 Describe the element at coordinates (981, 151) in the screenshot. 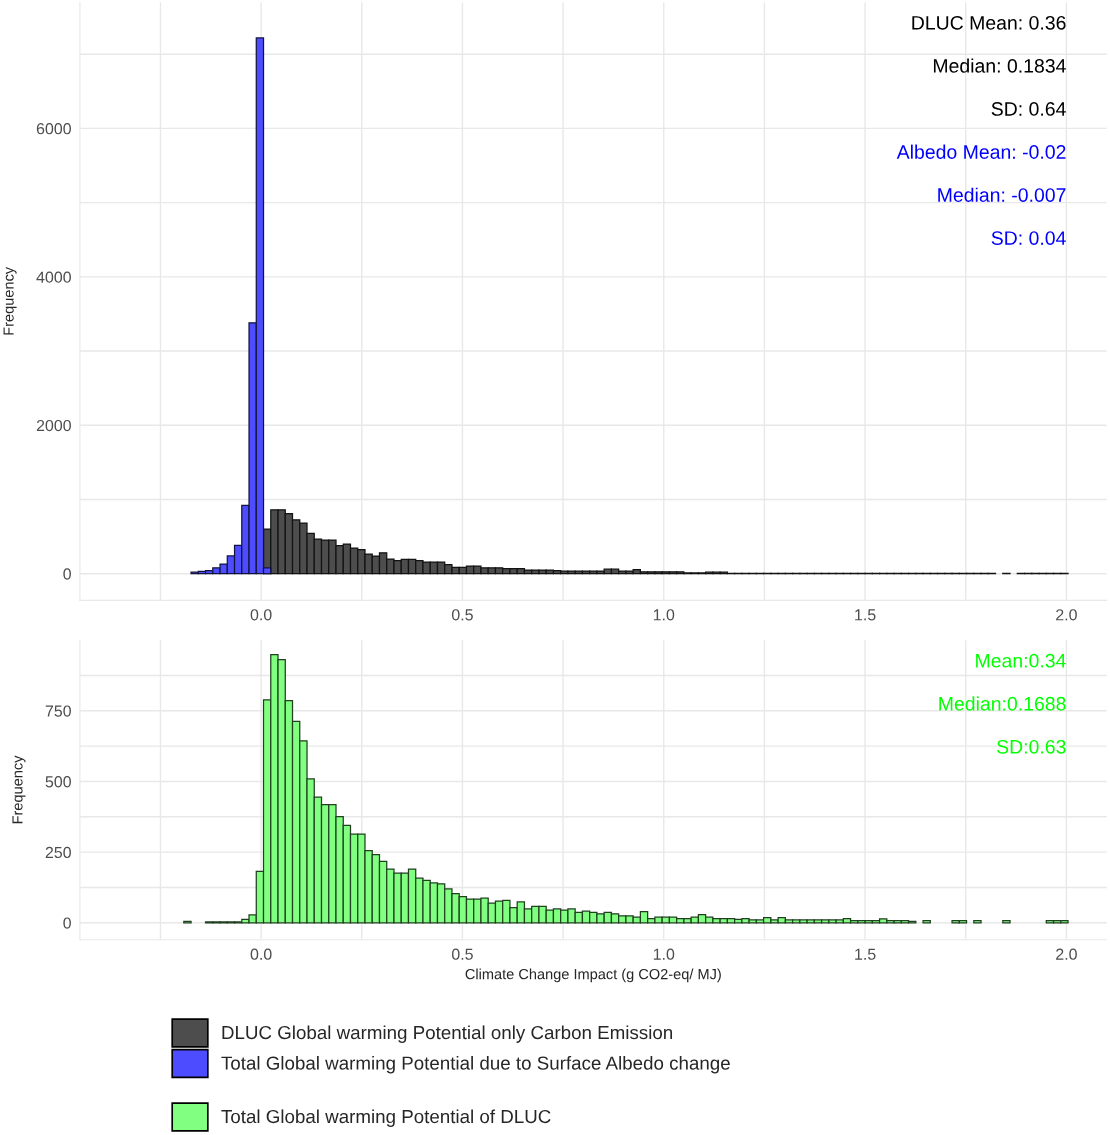

I see `annotation: Albedo Mean: -0.02` at that location.